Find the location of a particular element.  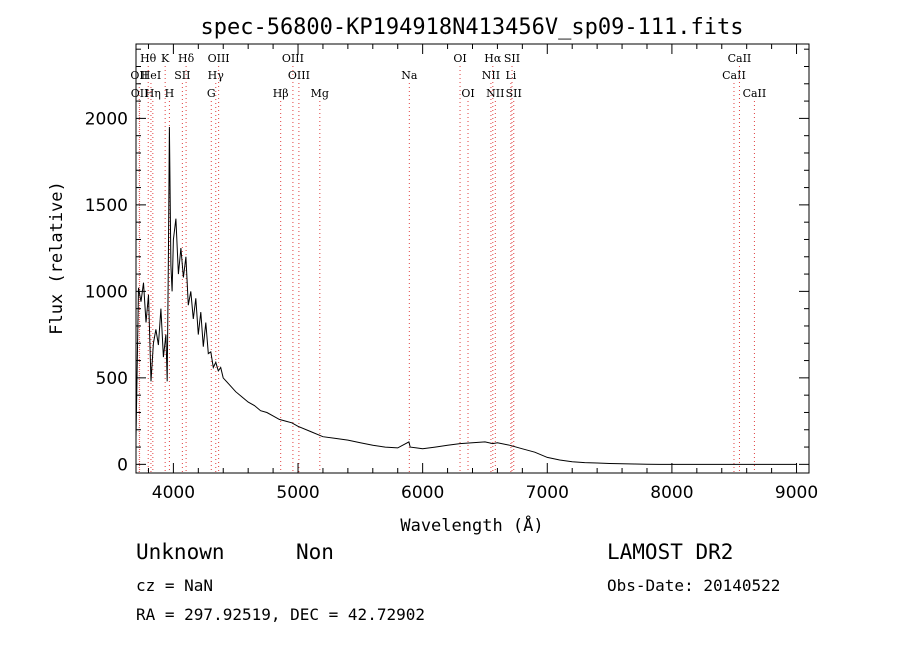

x-tick-label: 7000 is located at coordinates (547, 493).